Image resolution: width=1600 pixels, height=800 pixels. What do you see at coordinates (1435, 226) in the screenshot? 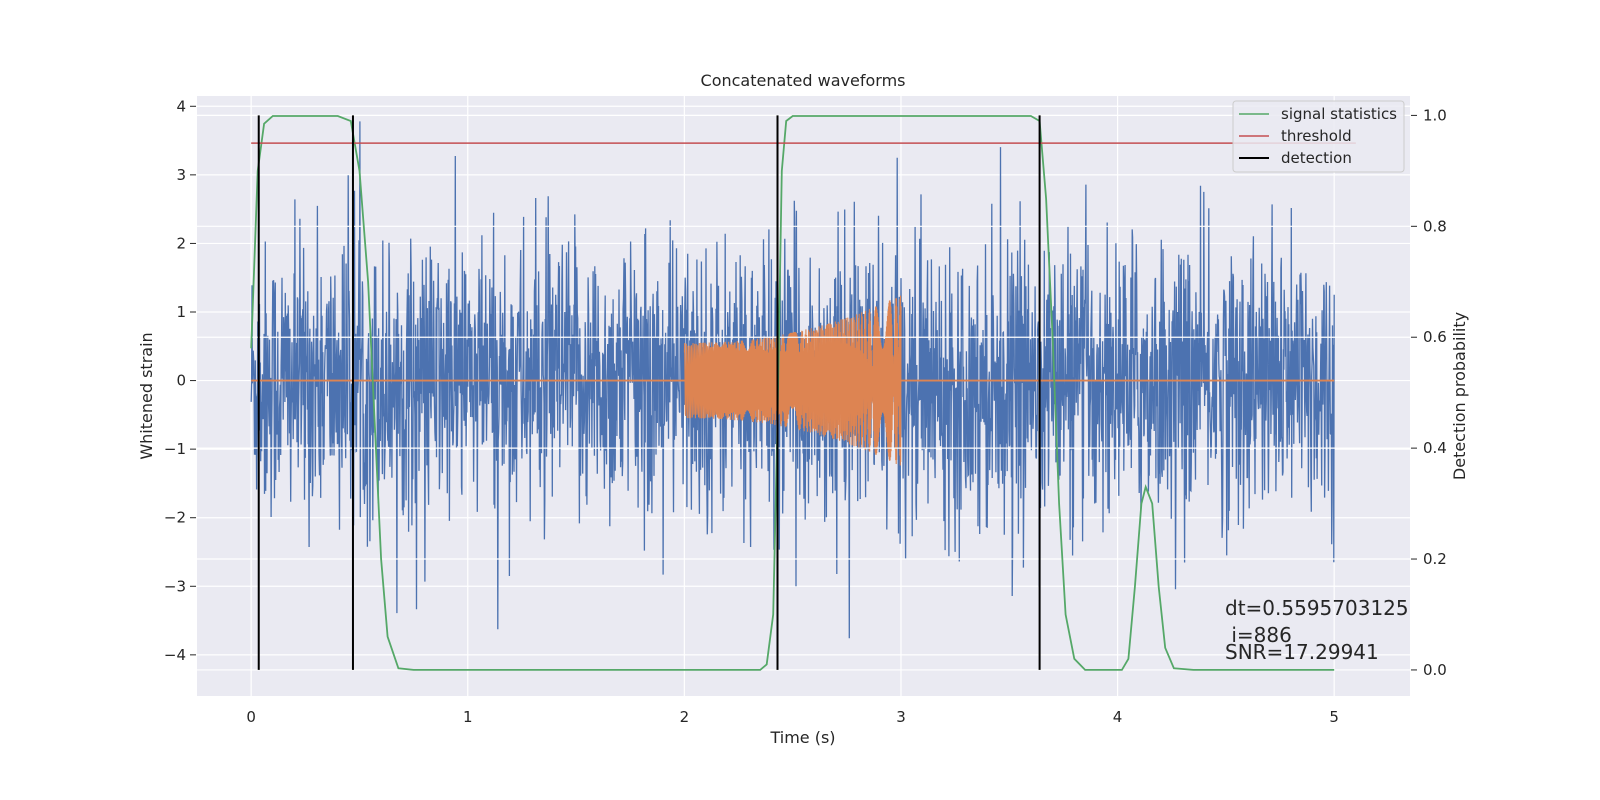
I see `y-right-tick-label: 0.8` at bounding box center [1435, 226].